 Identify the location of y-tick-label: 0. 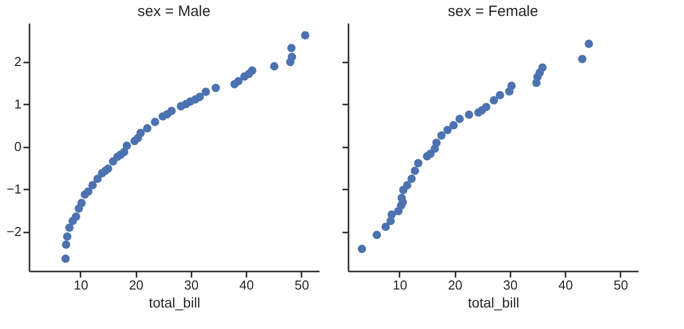
(18, 146).